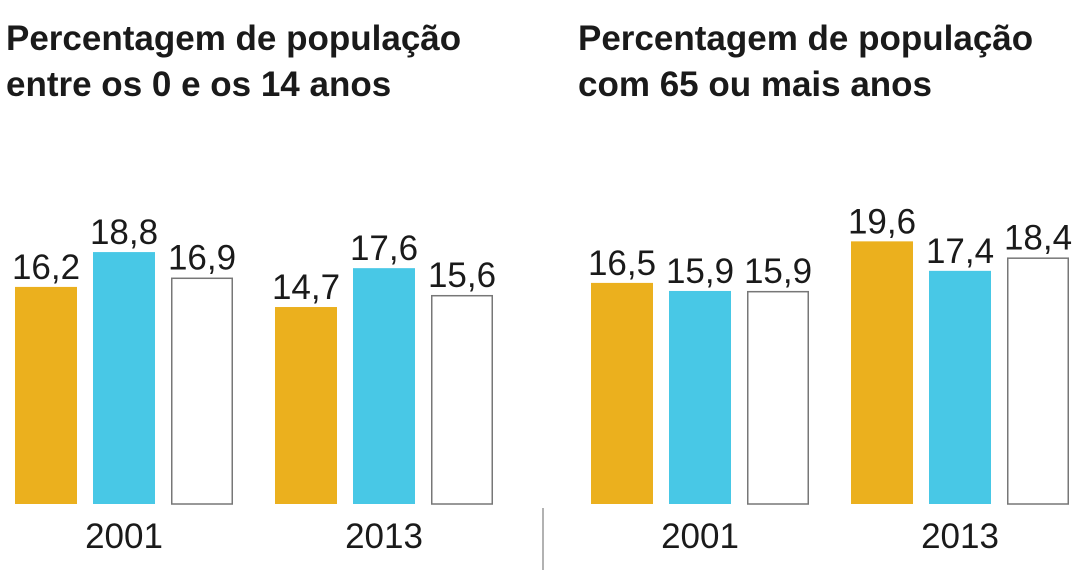 This screenshot has height=570, width=1086. What do you see at coordinates (198, 84) in the screenshot?
I see `chart-title-line-2: entre os 0 e os 14 anos` at bounding box center [198, 84].